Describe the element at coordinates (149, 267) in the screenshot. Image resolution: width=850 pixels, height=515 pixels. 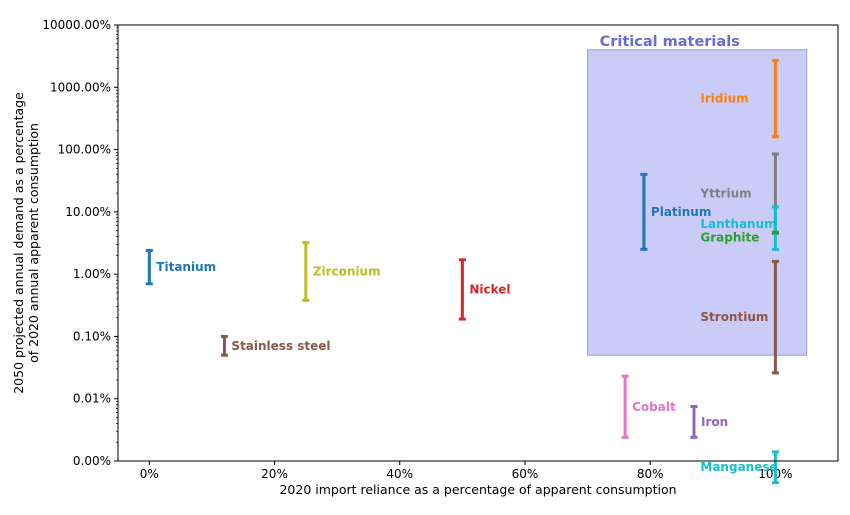
I see `errorbar-titanium` at that location.